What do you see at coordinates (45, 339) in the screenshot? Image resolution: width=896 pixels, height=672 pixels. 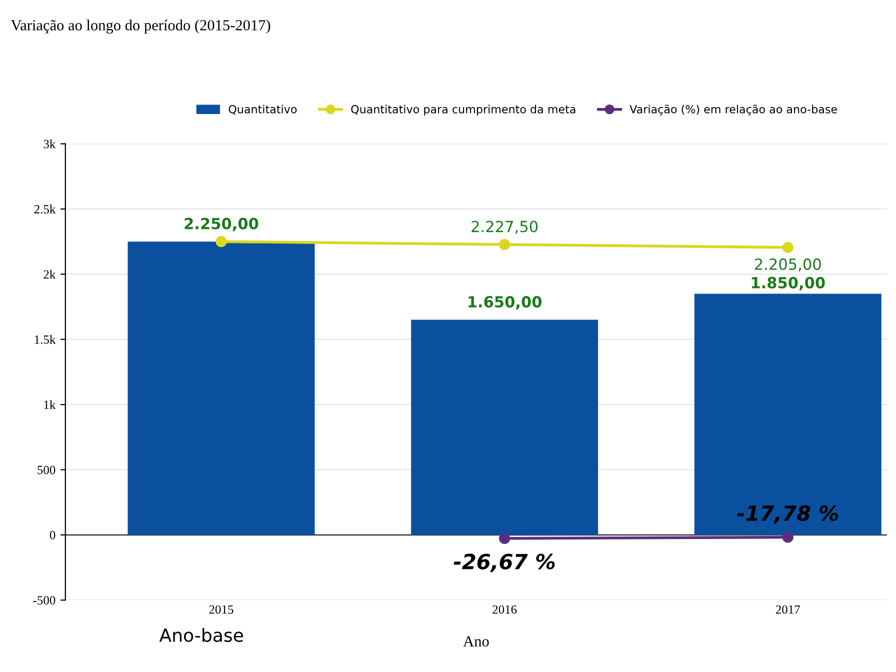 I see `y-tick-label: 1.5k` at bounding box center [45, 339].